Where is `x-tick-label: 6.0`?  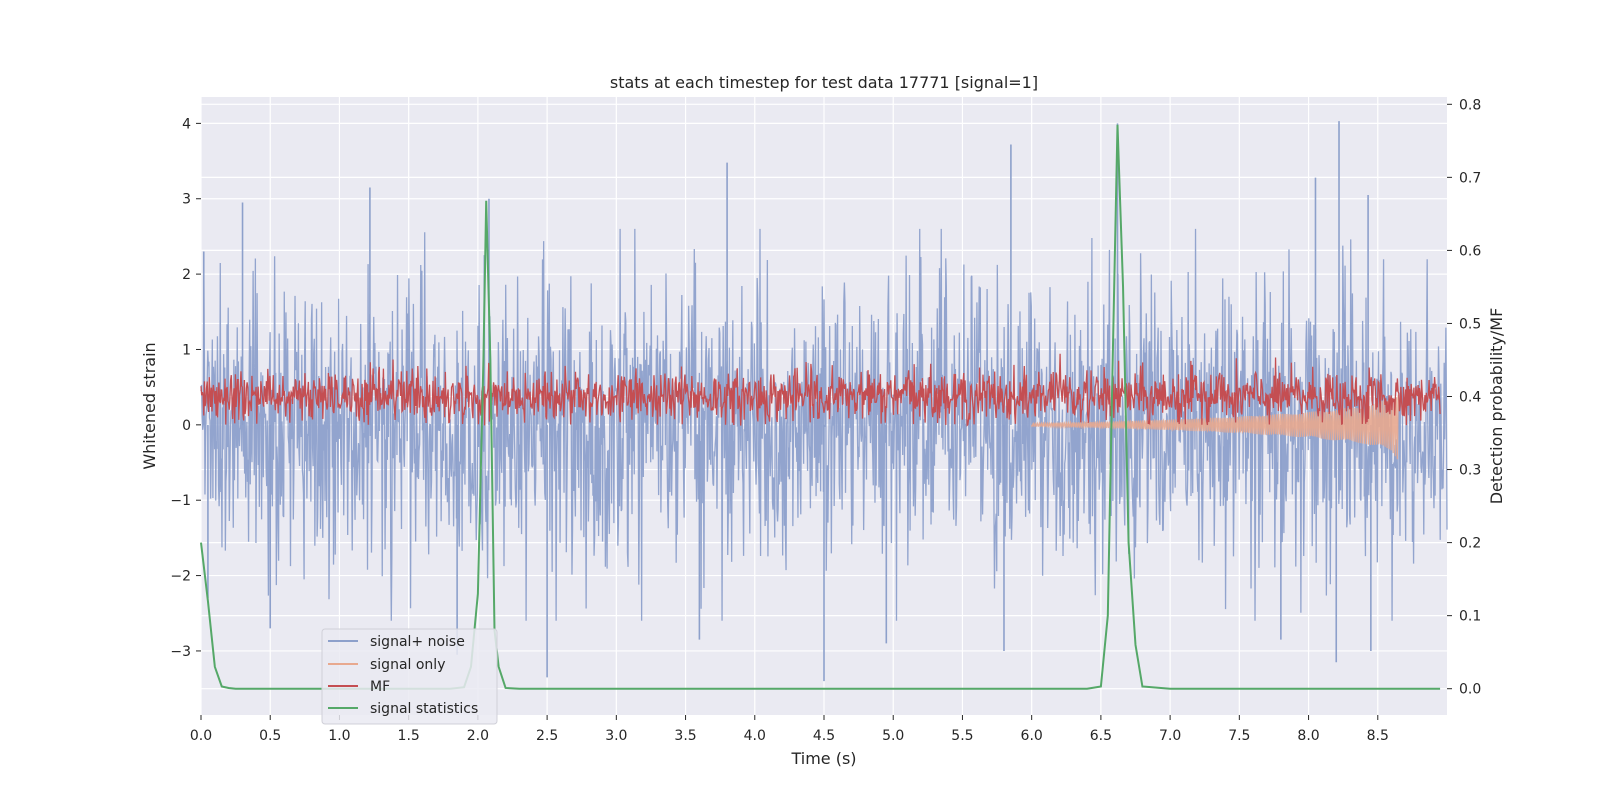
x-tick-label: 6.0 is located at coordinates (1032, 736).